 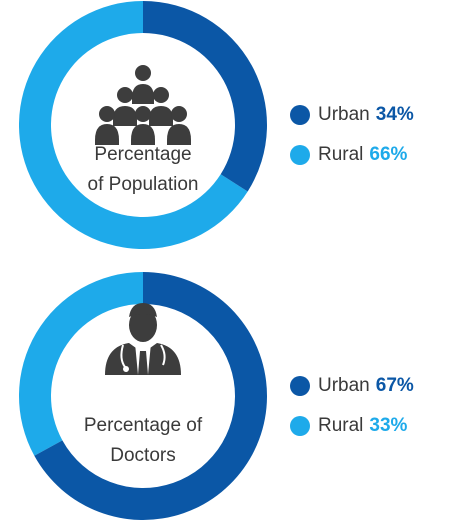 What do you see at coordinates (142, 455) in the screenshot?
I see `chart-title: Doctors` at bounding box center [142, 455].